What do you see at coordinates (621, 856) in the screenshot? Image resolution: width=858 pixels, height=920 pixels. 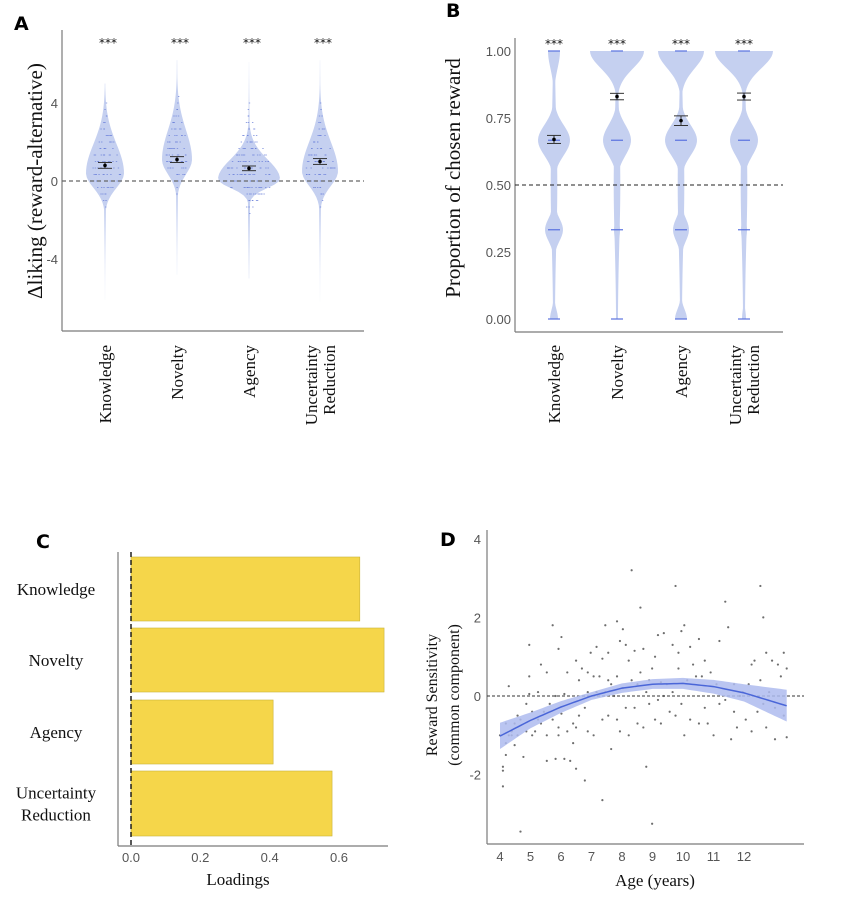 I see `x-tick-label: 8` at bounding box center [621, 856].